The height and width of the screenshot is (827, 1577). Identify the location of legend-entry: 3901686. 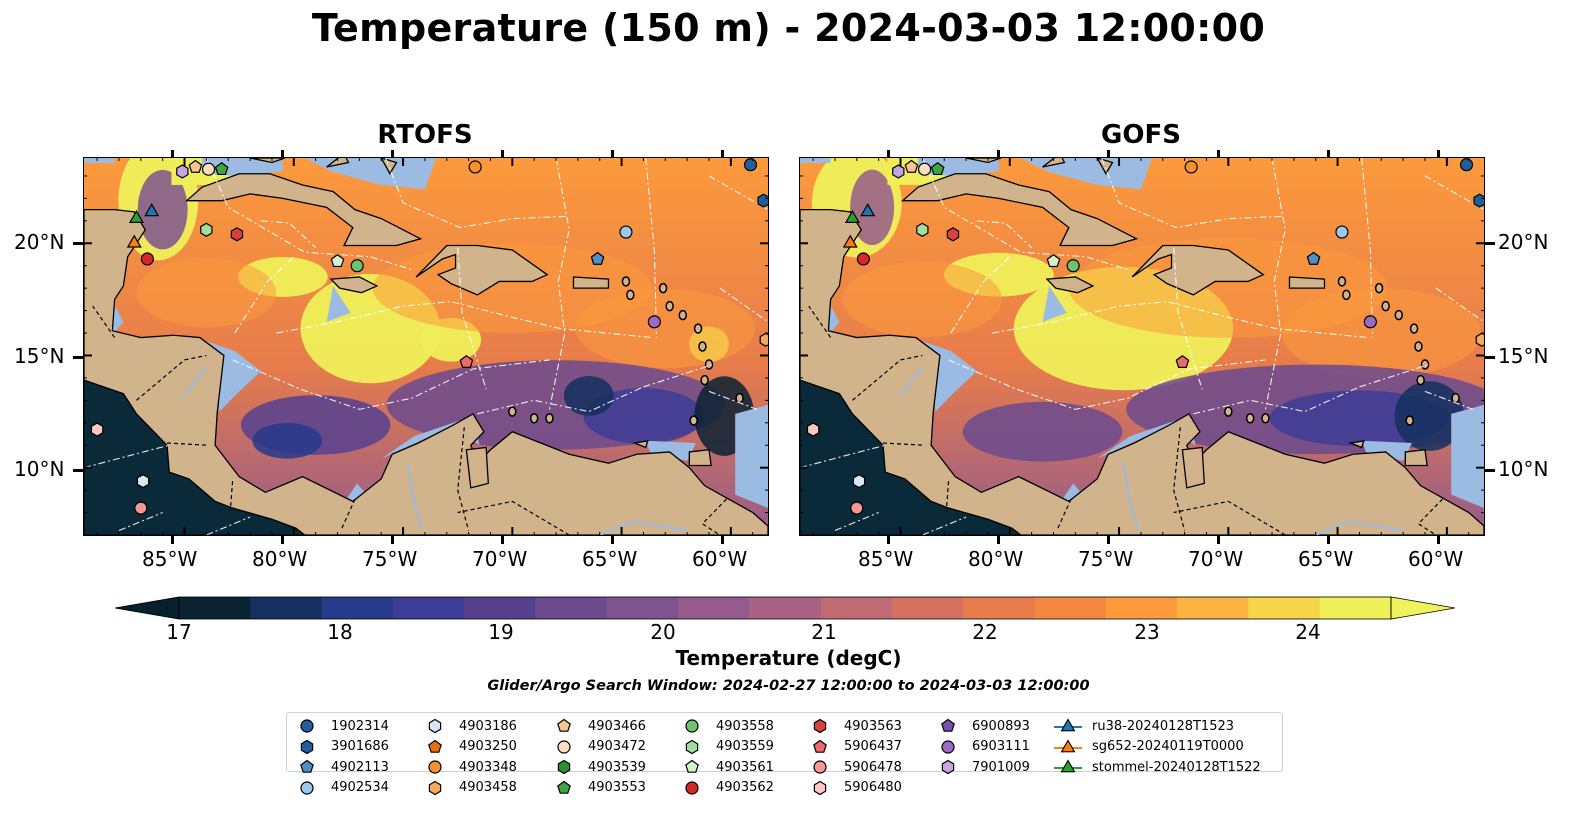
(340, 747).